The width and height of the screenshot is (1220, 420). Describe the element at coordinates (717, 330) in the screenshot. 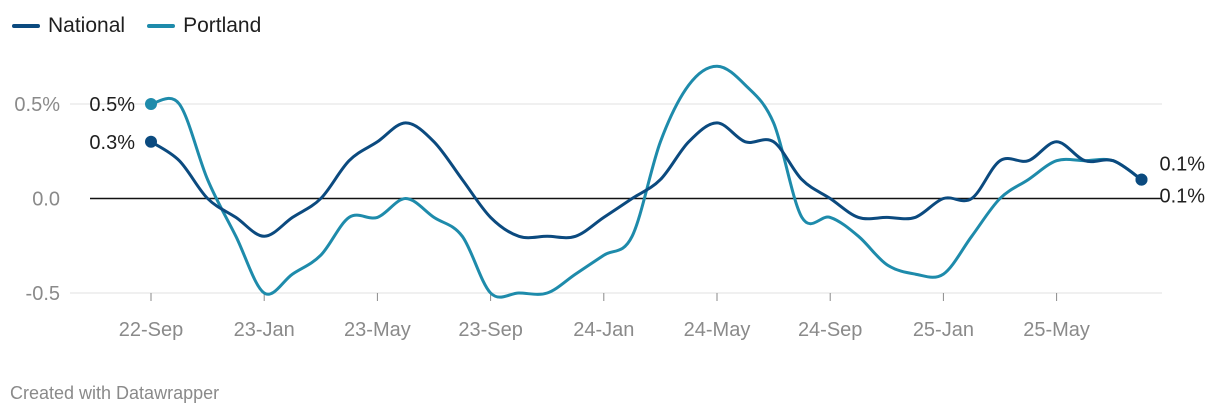

I see `x-tick-label-5: 24-May` at that location.